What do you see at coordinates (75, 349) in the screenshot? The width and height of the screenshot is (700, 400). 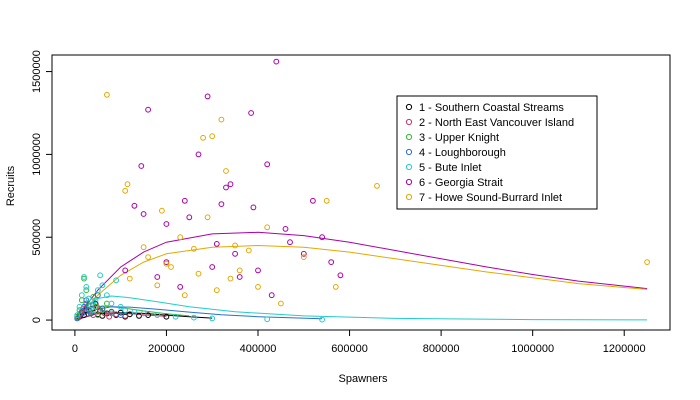 I see `x-tick-label: 0` at bounding box center [75, 349].